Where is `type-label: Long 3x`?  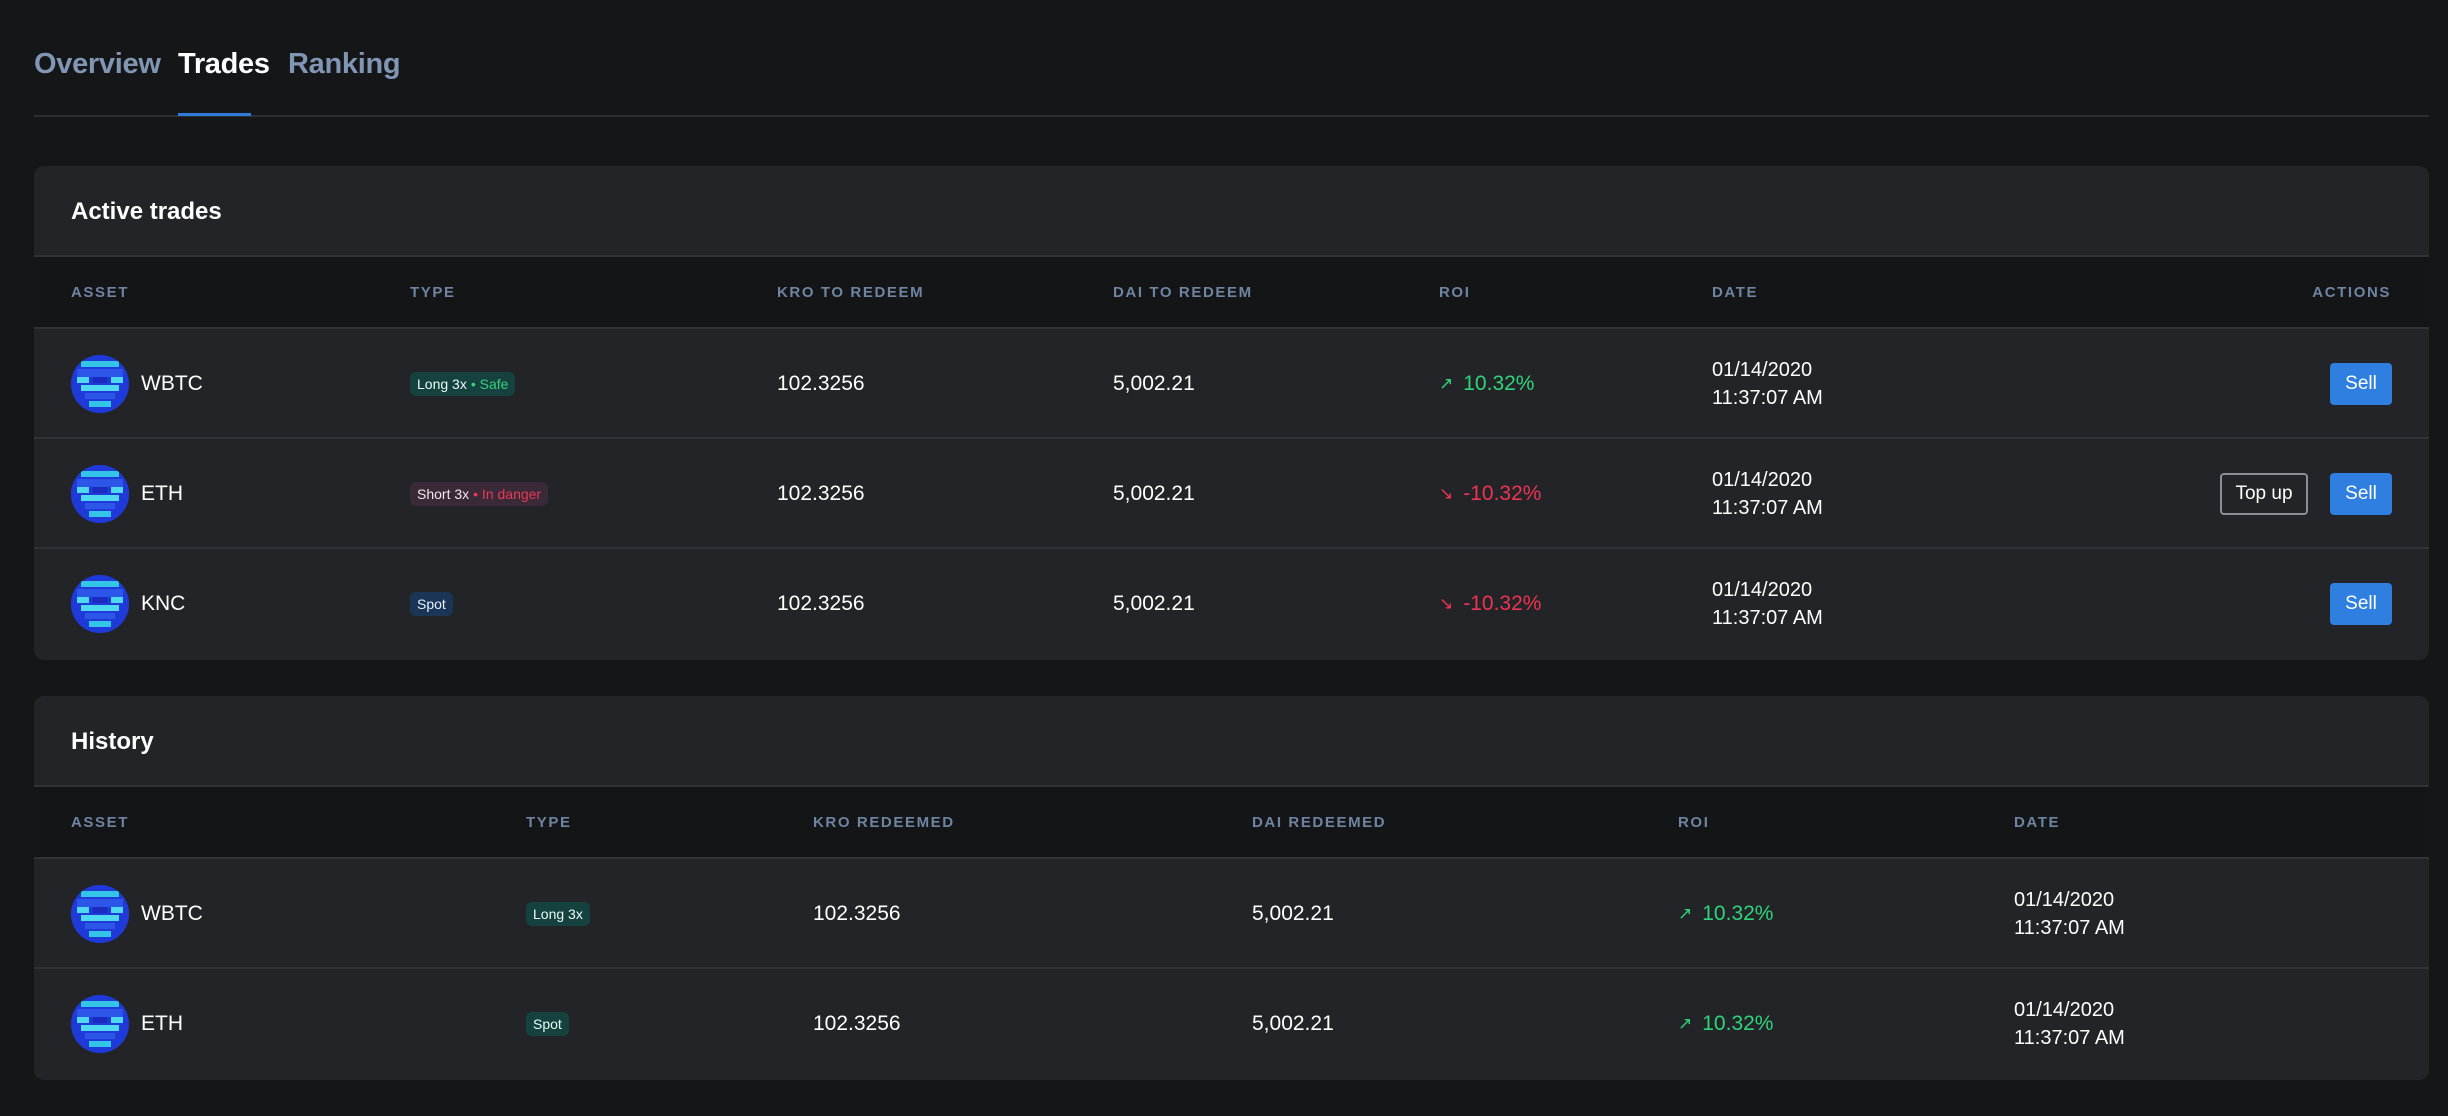 type-label: Long 3x is located at coordinates (558, 914).